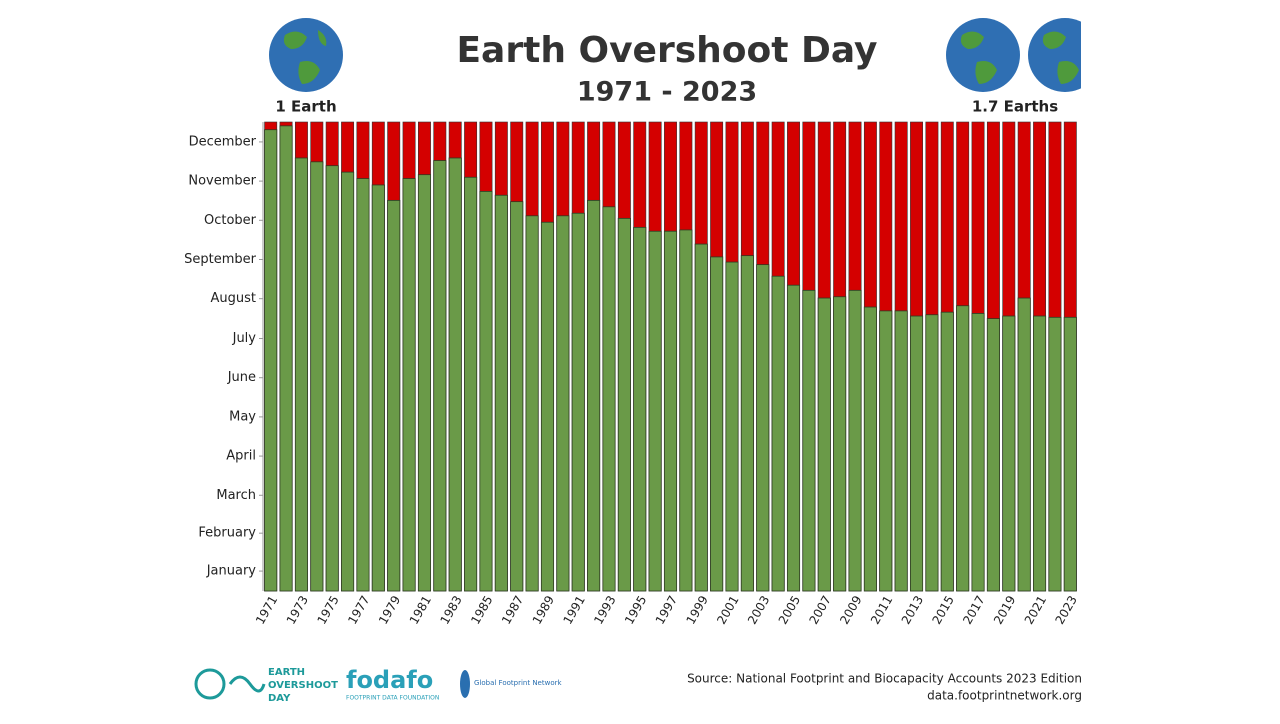 Image resolution: width=1280 pixels, height=724 pixels. What do you see at coordinates (242, 416) in the screenshot?
I see `y-tick-label: May` at bounding box center [242, 416].